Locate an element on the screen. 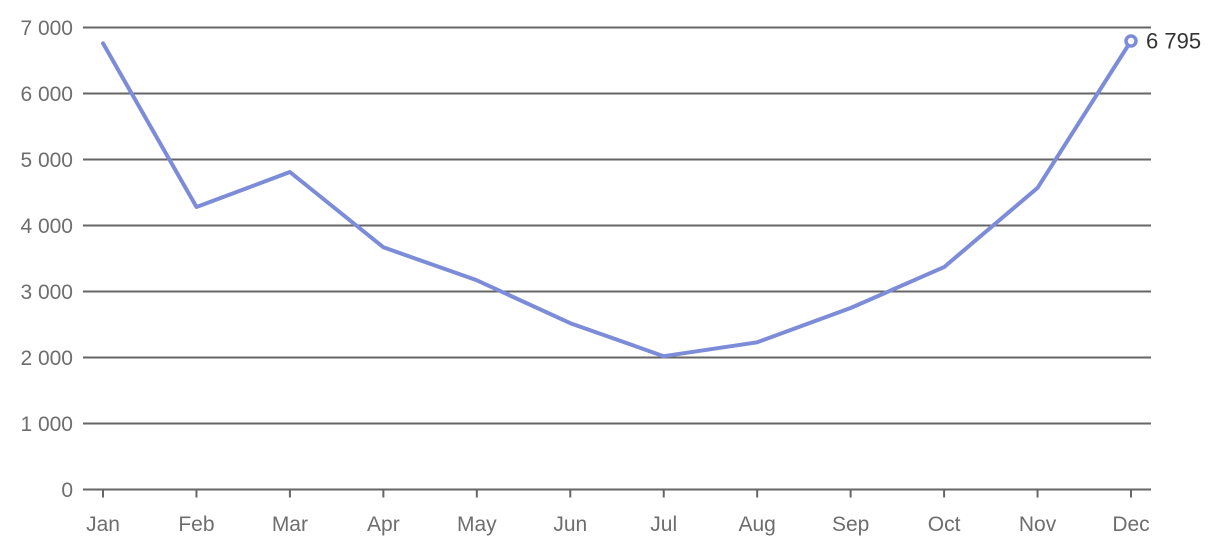 The image size is (1220, 556). x-tick-label: Jun is located at coordinates (570, 524).